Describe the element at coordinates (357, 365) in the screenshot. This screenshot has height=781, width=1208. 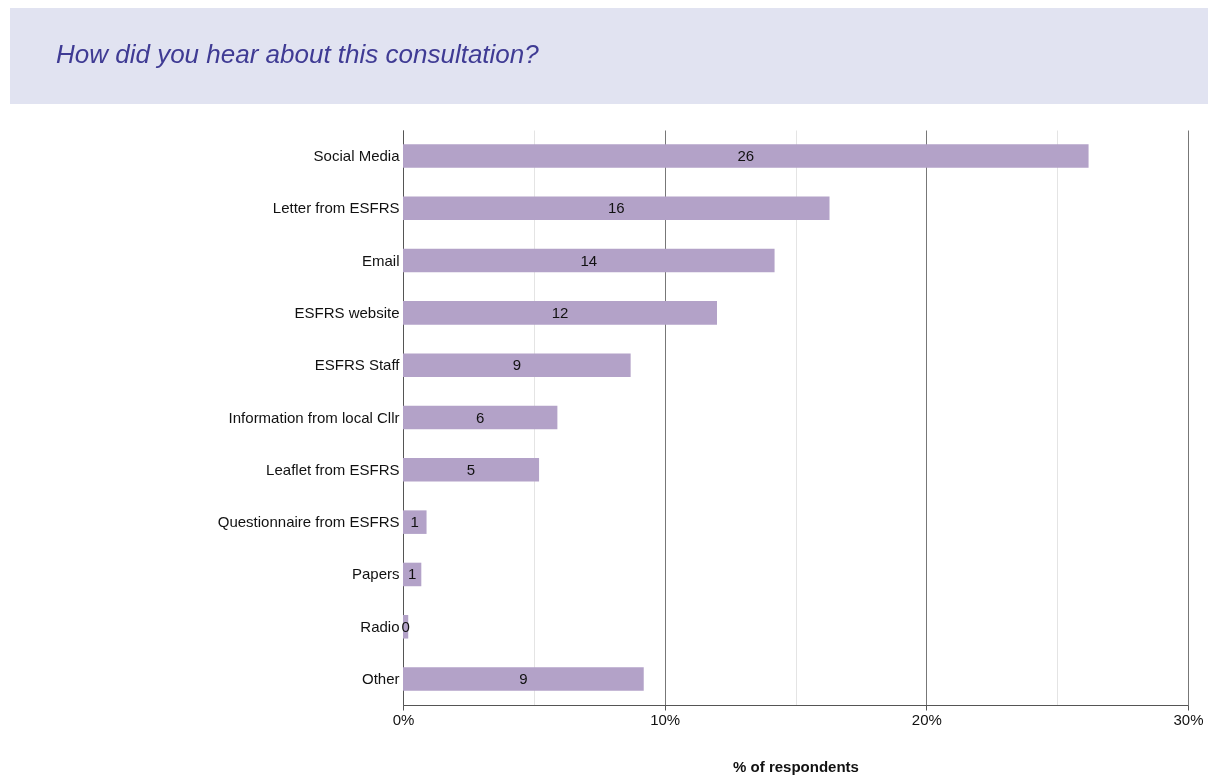
I see `y-tick-label: ESFRS Staff` at that location.